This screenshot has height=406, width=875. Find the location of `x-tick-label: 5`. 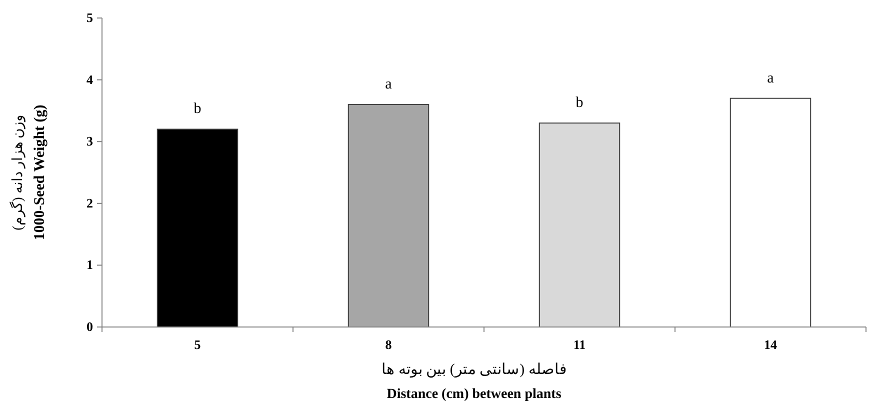

x-tick-label: 5 is located at coordinates (198, 344).